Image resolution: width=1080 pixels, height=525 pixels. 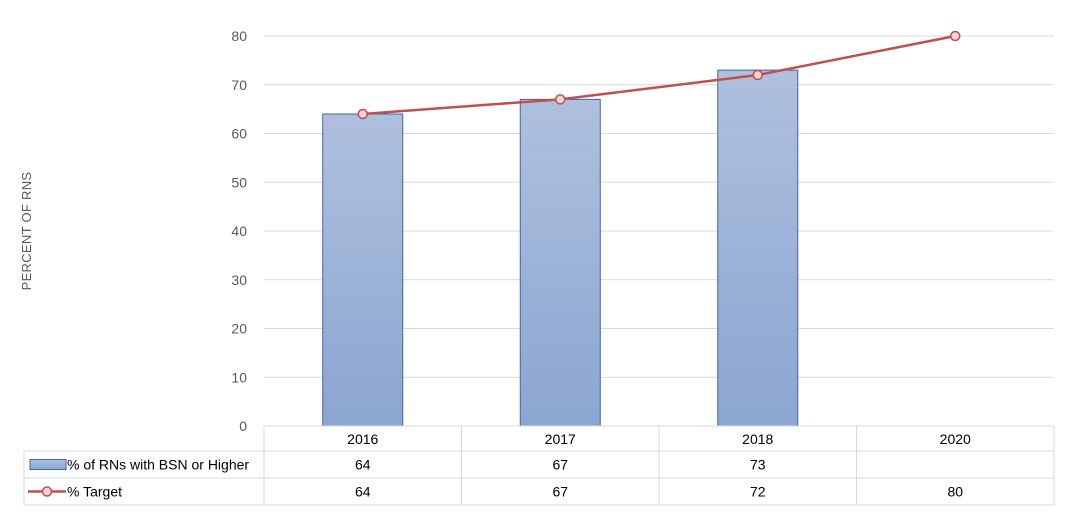 I want to click on line-series, so click(x=659, y=75).